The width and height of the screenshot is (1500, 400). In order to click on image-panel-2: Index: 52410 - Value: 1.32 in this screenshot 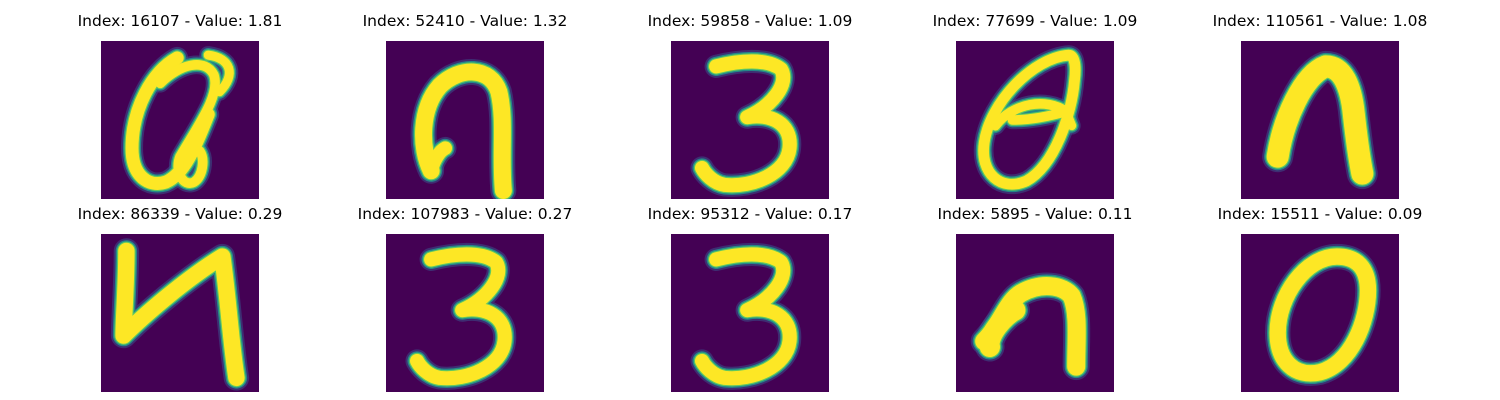, I will do `click(465, 104)`.